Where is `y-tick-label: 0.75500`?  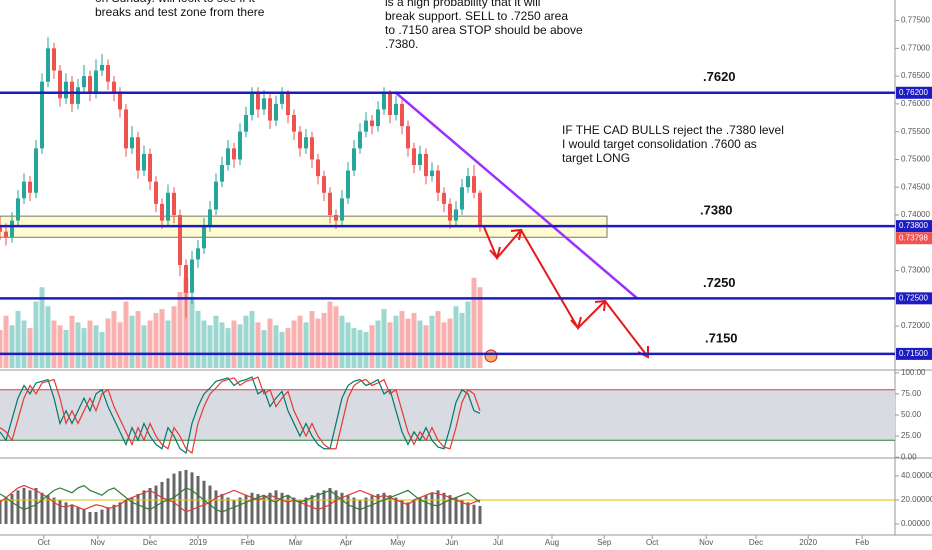
y-tick-label: 0.75500 is located at coordinates (915, 131).